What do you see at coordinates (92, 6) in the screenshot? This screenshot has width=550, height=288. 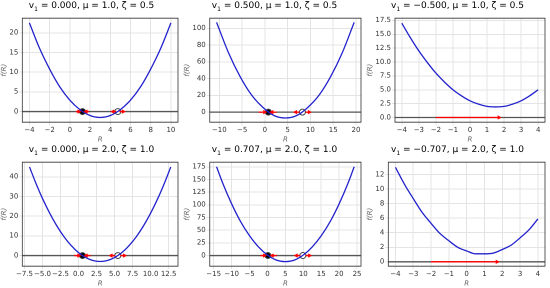 I see `chart-title: v$_{1}$ = 0.000, μ = 1.0, ζ = 0.5` at bounding box center [92, 6].